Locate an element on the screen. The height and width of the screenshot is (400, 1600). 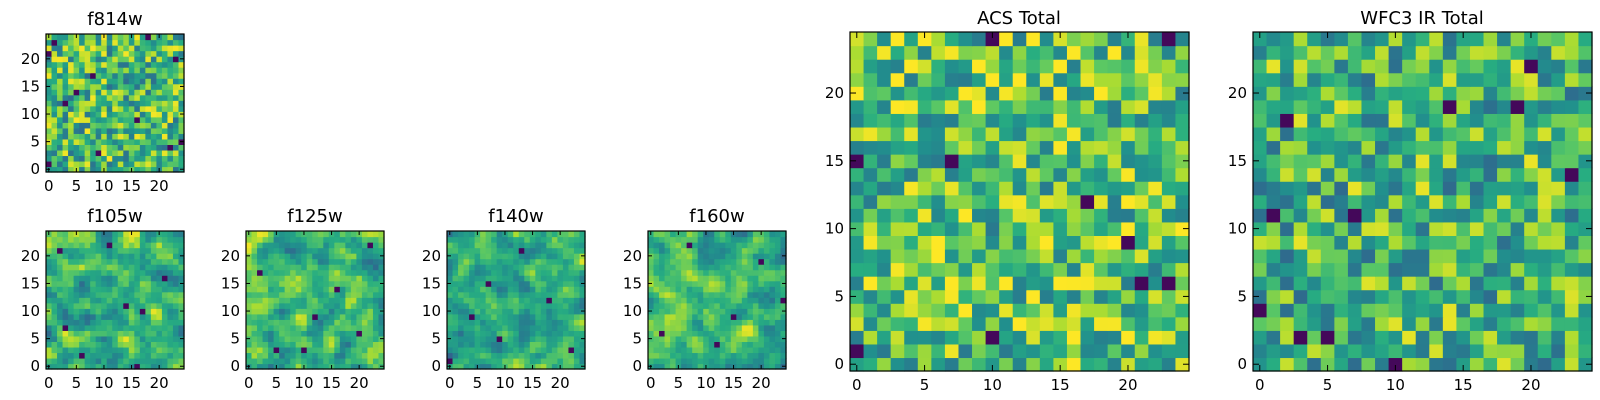
y-tick-label: 20 is located at coordinates (1237, 93).